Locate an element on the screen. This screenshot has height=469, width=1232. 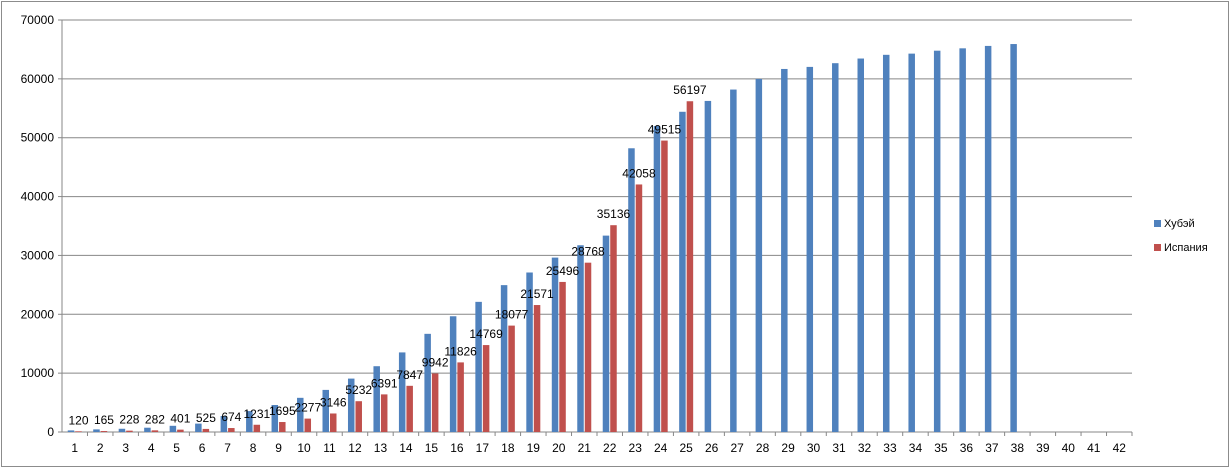
x-tick-label: 19 is located at coordinates (534, 448).